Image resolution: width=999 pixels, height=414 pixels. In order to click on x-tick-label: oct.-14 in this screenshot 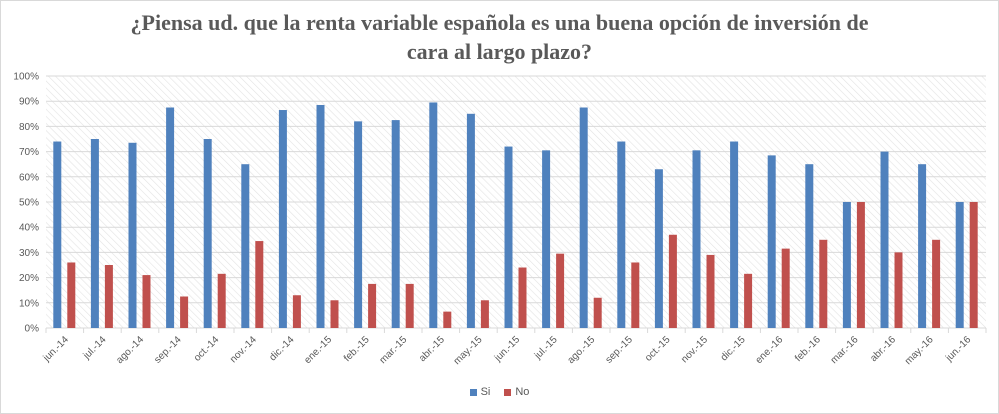, I will do `click(207, 349)`.